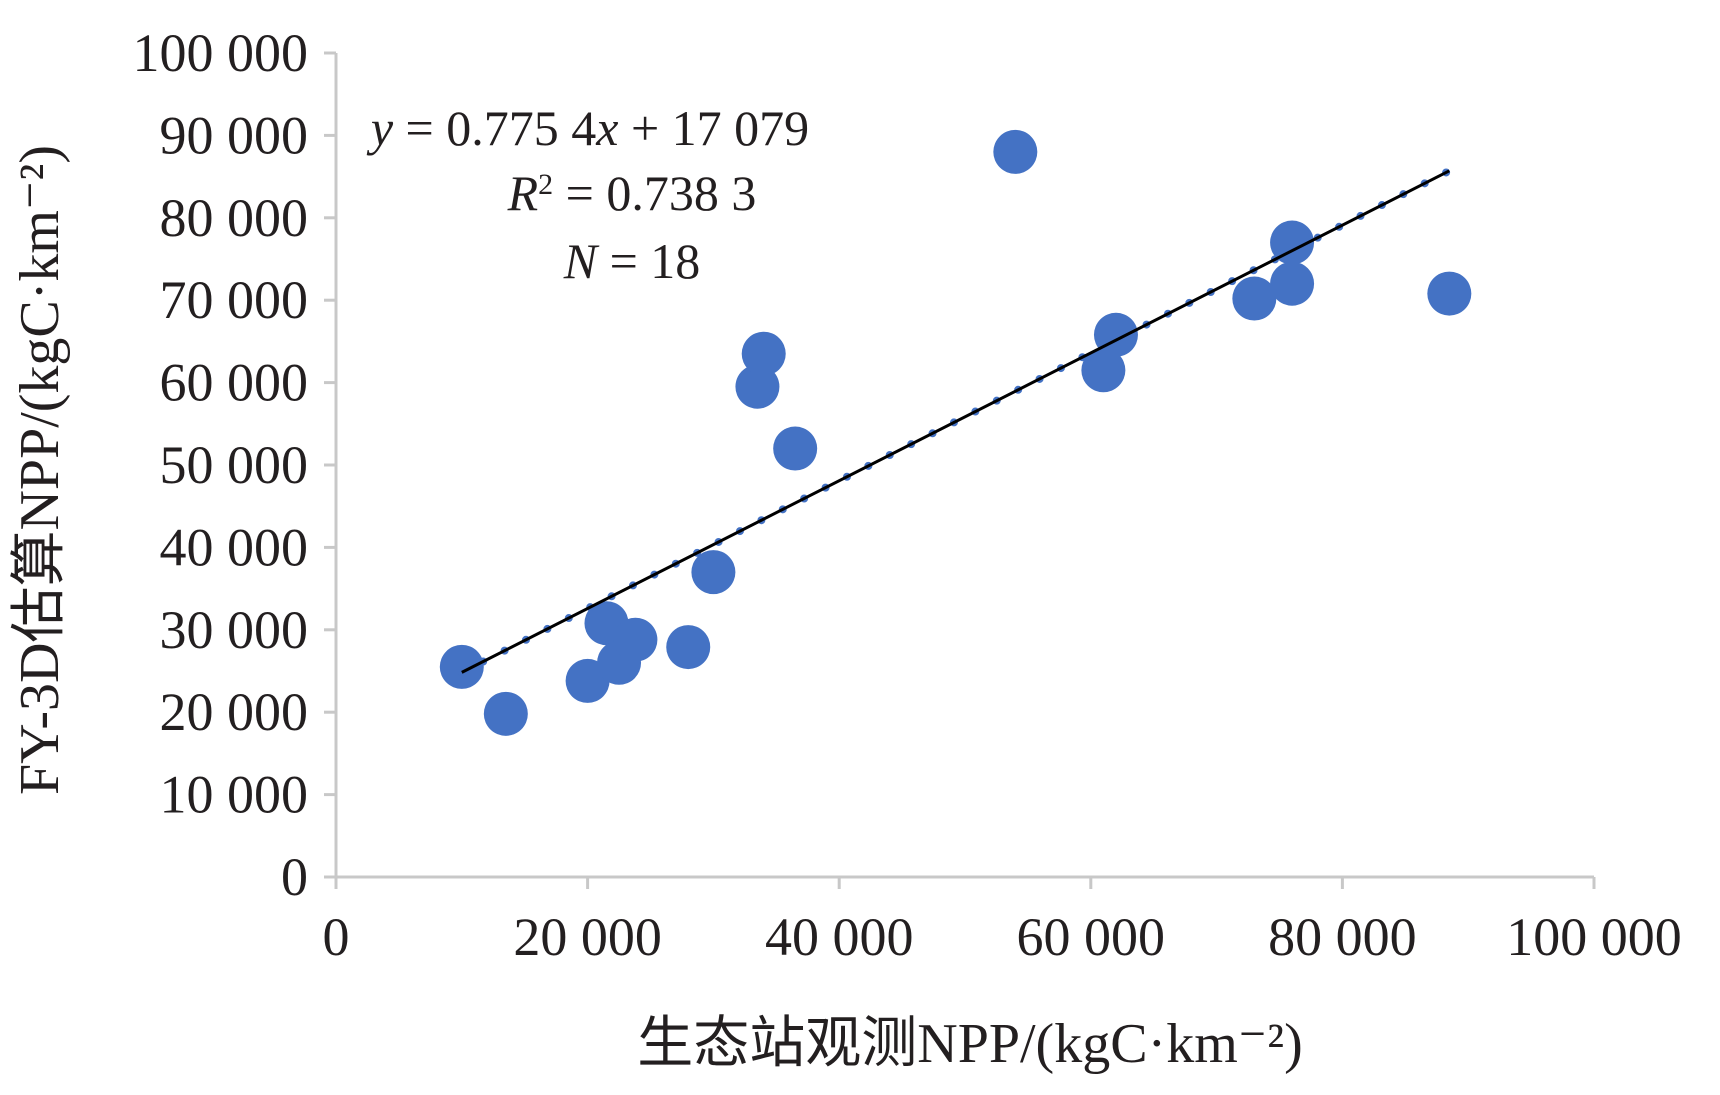  What do you see at coordinates (839, 937) in the screenshot?
I see `x-tick-label: 40 000` at bounding box center [839, 937].